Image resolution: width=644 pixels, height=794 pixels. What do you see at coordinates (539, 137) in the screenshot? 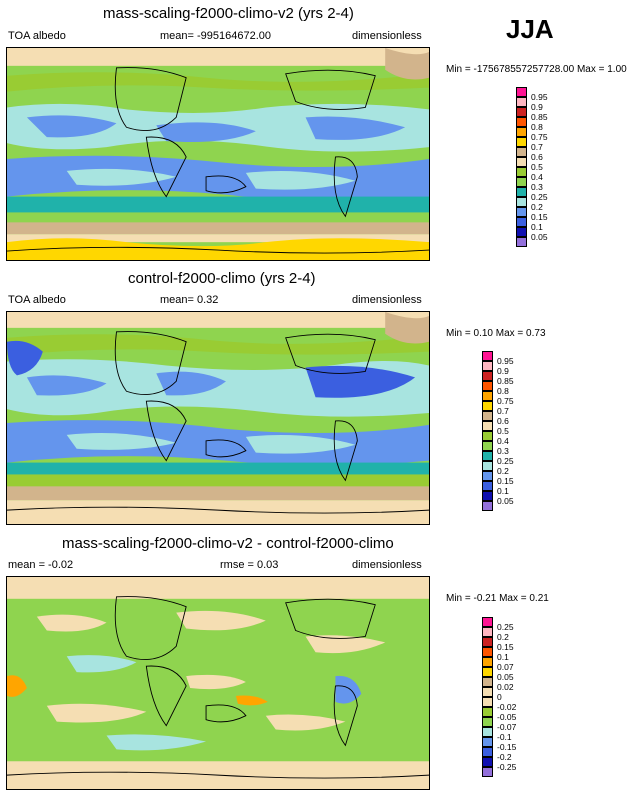
I see `panel-1-legend-label: 0.75` at bounding box center [539, 137].